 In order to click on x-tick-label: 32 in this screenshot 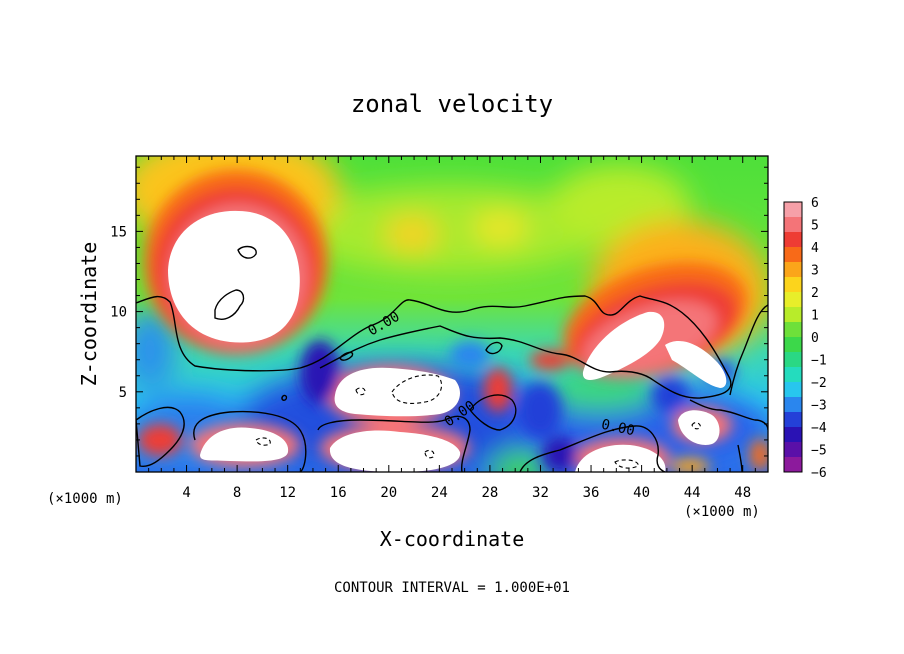, I will do `click(540, 493)`.